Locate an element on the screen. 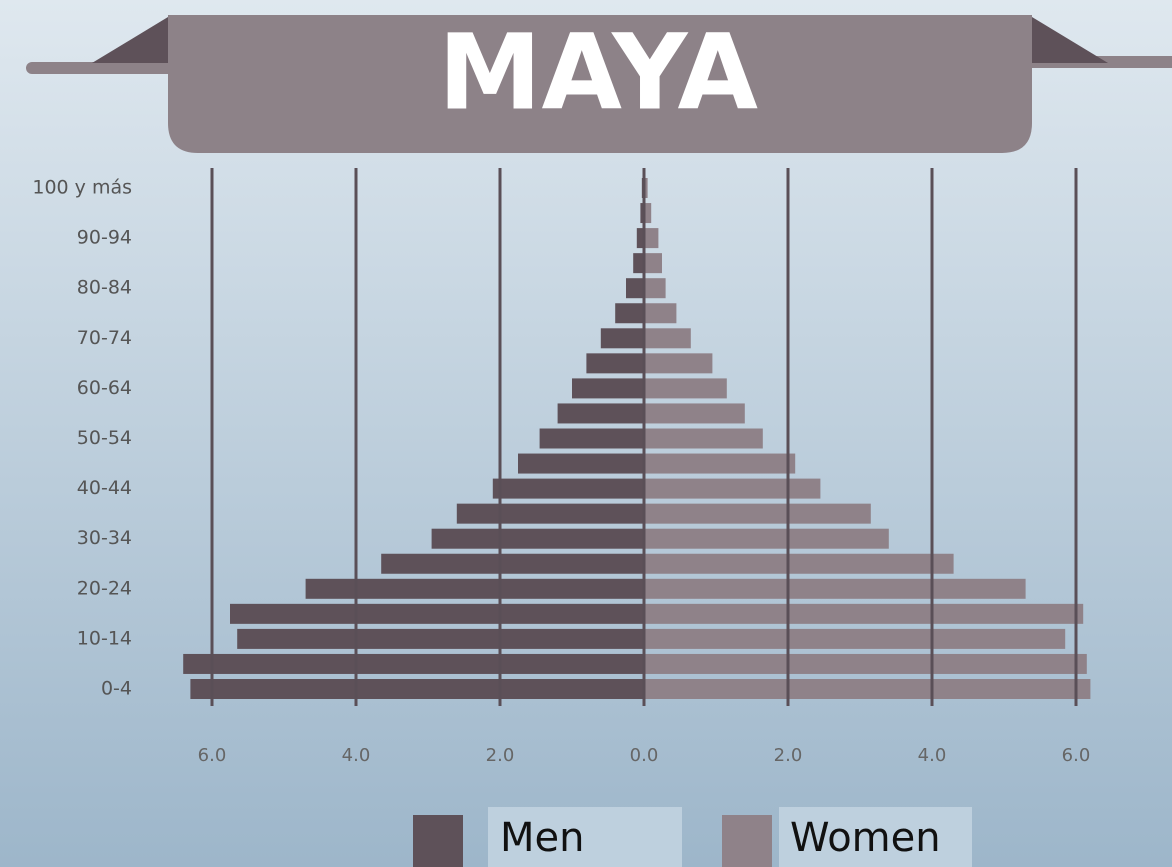  banner is located at coordinates (600, 84).